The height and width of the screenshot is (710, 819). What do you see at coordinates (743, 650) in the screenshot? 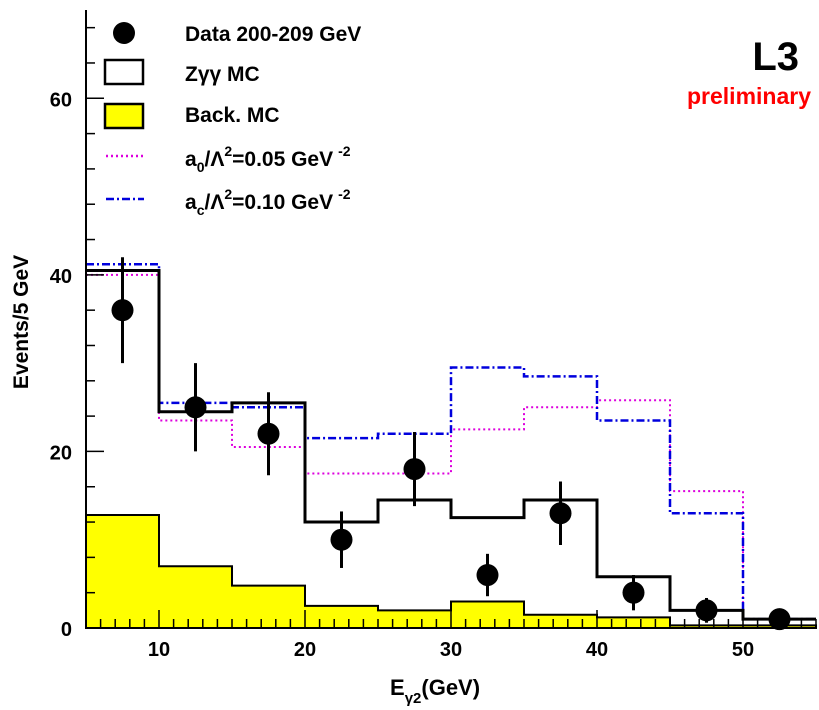
I see `x-tick-label: 50` at bounding box center [743, 650].